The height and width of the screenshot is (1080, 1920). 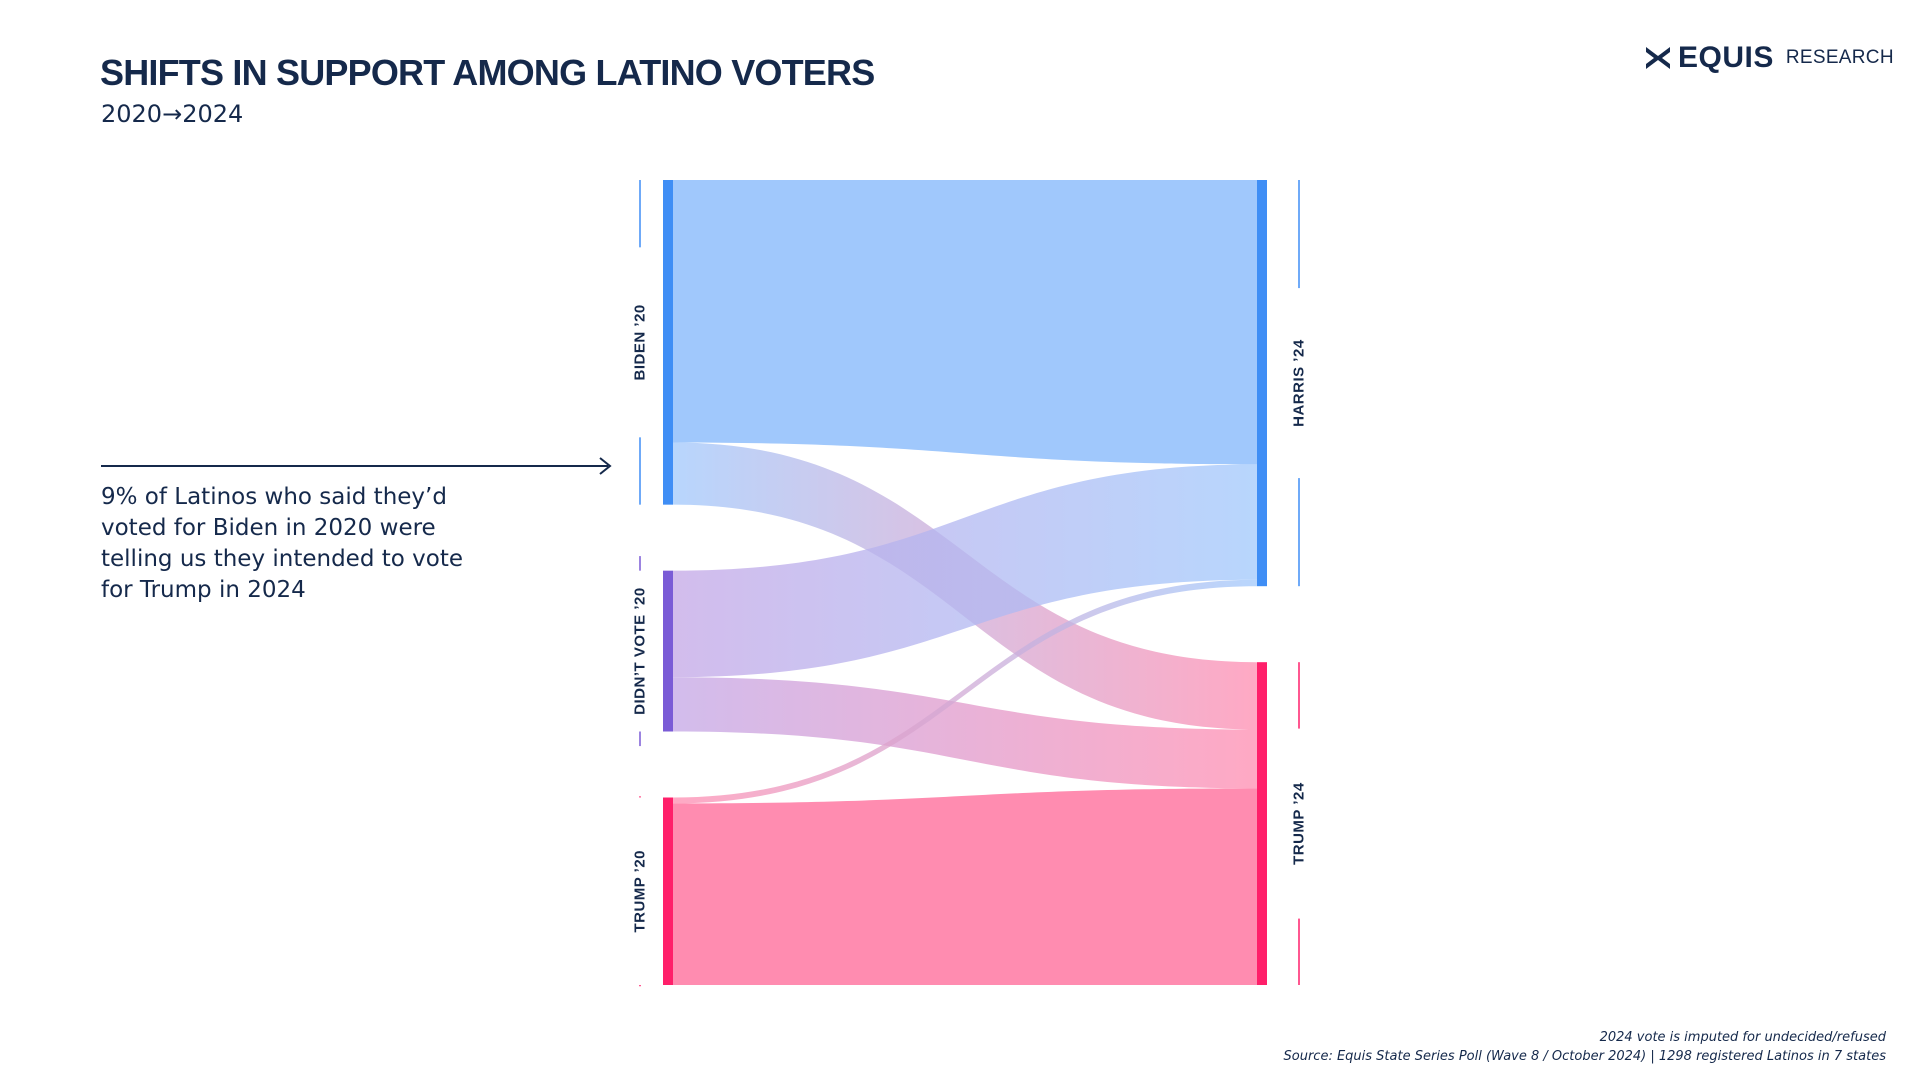 I want to click on logo-name: EQUIS, so click(x=1726, y=57).